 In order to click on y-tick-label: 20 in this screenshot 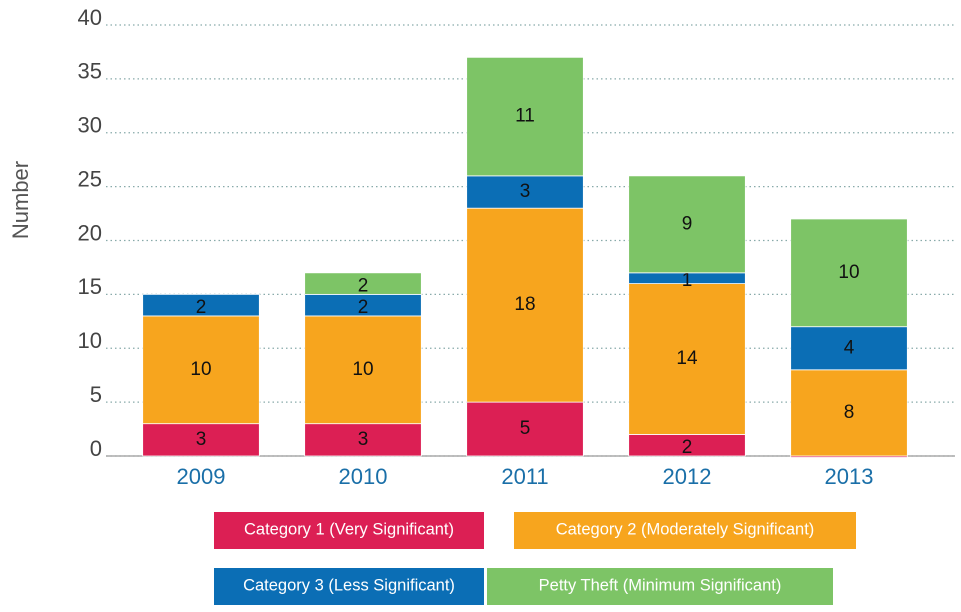, I will do `click(90, 232)`.